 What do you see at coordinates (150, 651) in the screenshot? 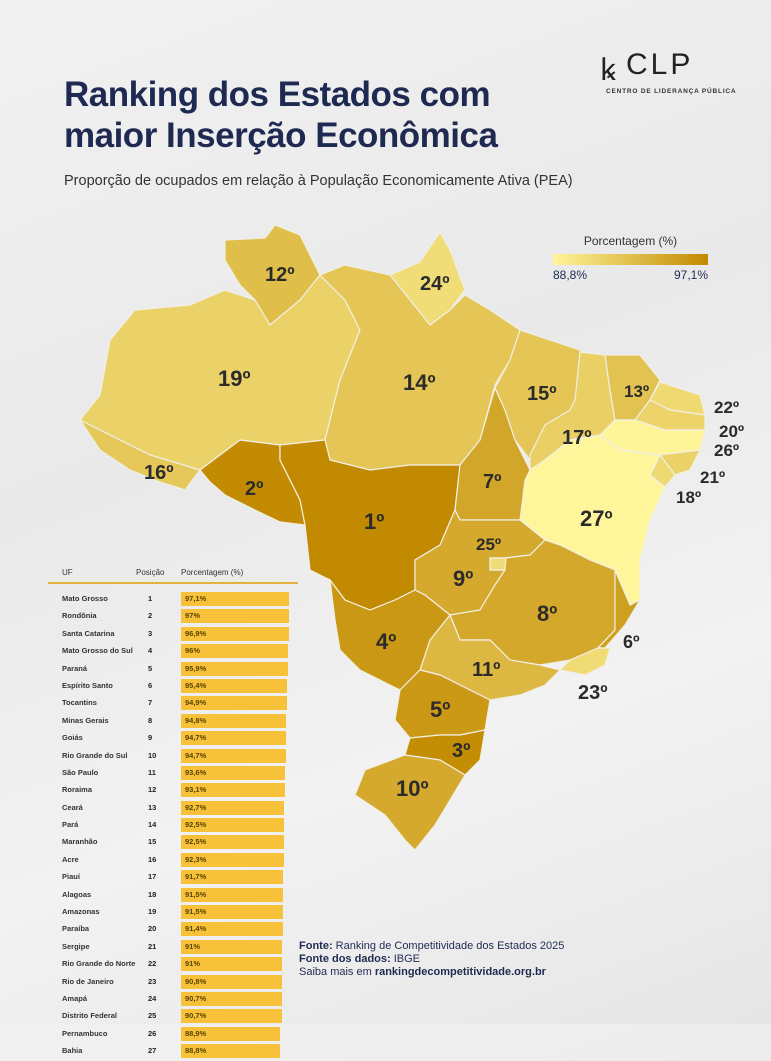
I see `row-position: 4` at bounding box center [150, 651].